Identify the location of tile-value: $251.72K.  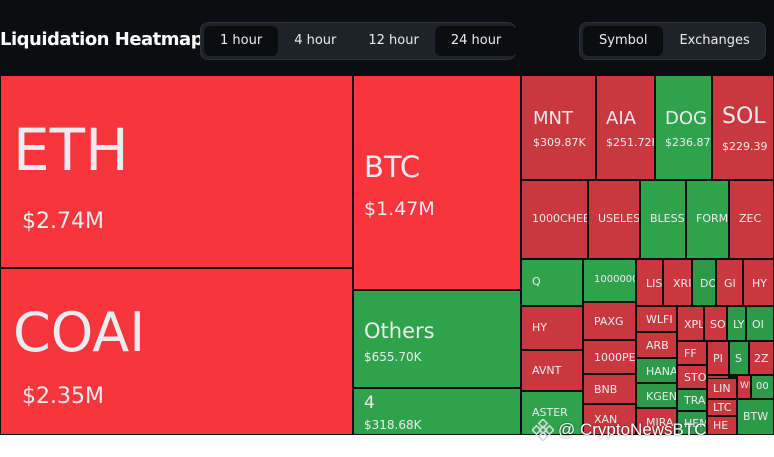
(630, 142).